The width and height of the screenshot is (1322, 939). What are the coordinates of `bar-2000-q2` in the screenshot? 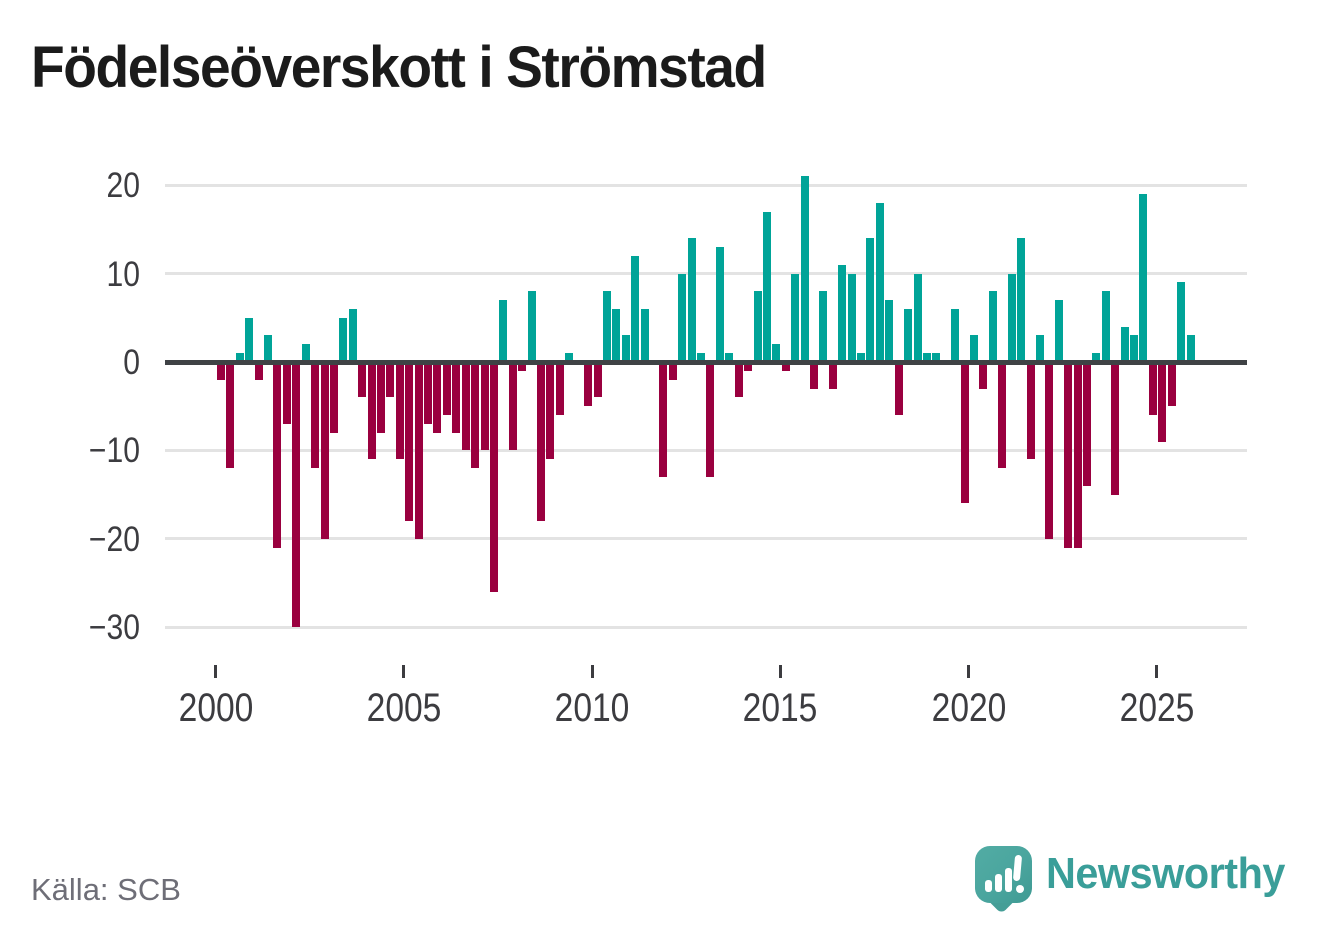 It's located at (230, 415).